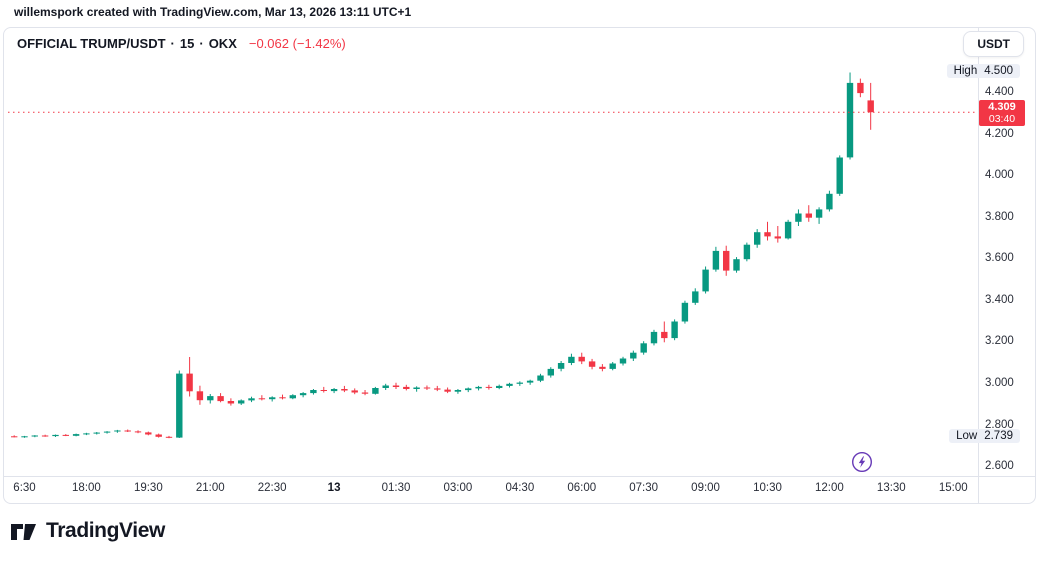 This screenshot has height=563, width=1041. Describe the element at coordinates (272, 488) in the screenshot. I see `time-tick-label: 22:30` at that location.